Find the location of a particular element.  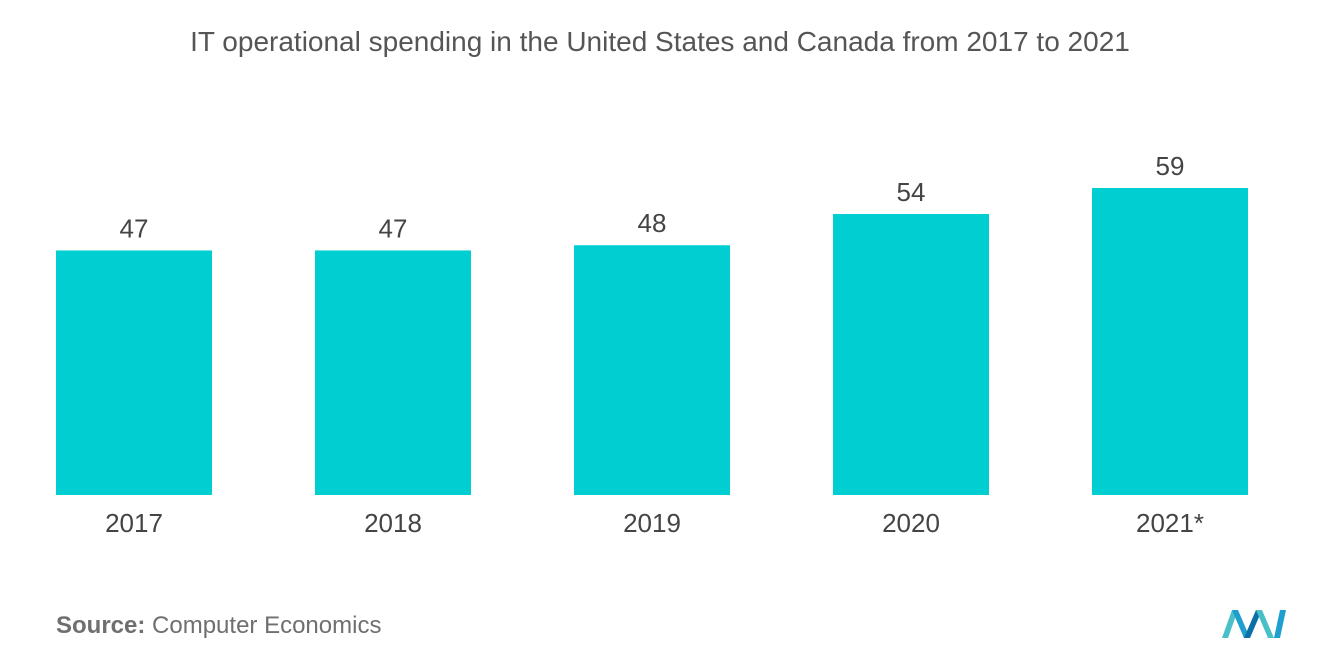

source-label: Source: is located at coordinates (101, 625).